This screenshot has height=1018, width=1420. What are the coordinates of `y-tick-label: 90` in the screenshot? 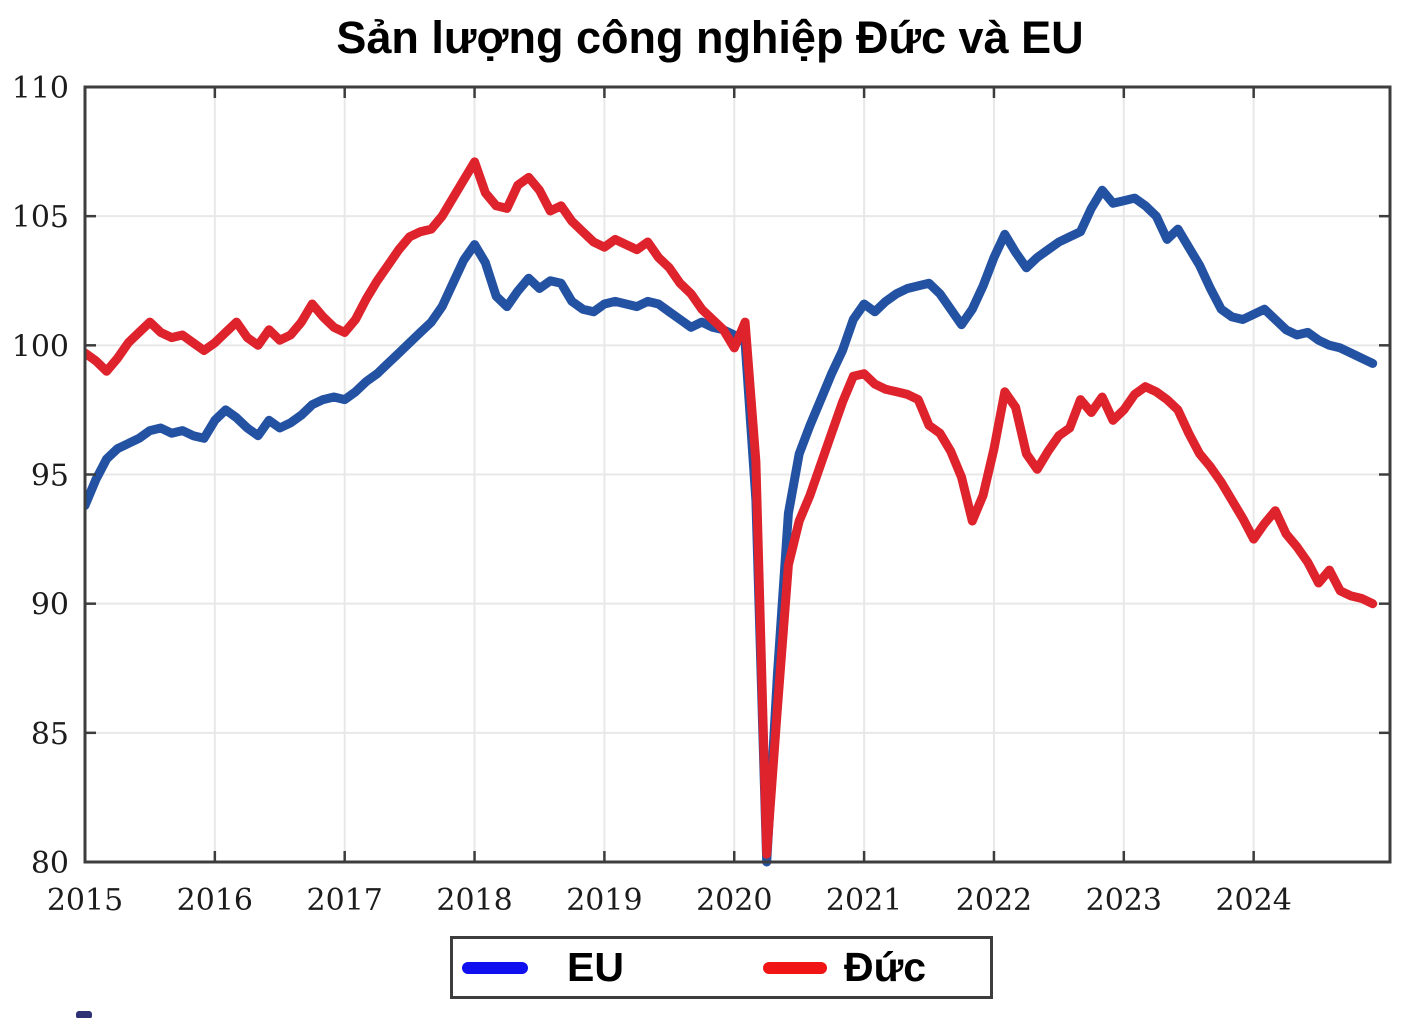 It's located at (50, 605).